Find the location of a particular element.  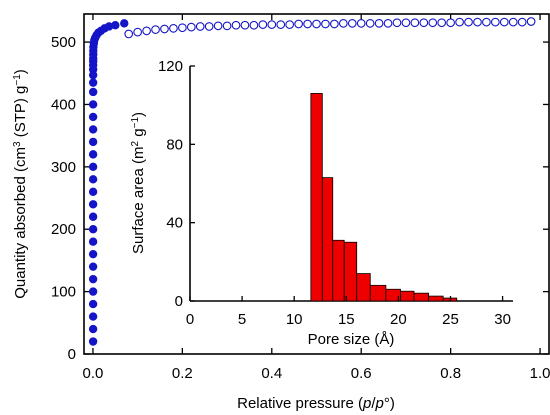

inset-x-tick-label: 15 is located at coordinates (346, 319).